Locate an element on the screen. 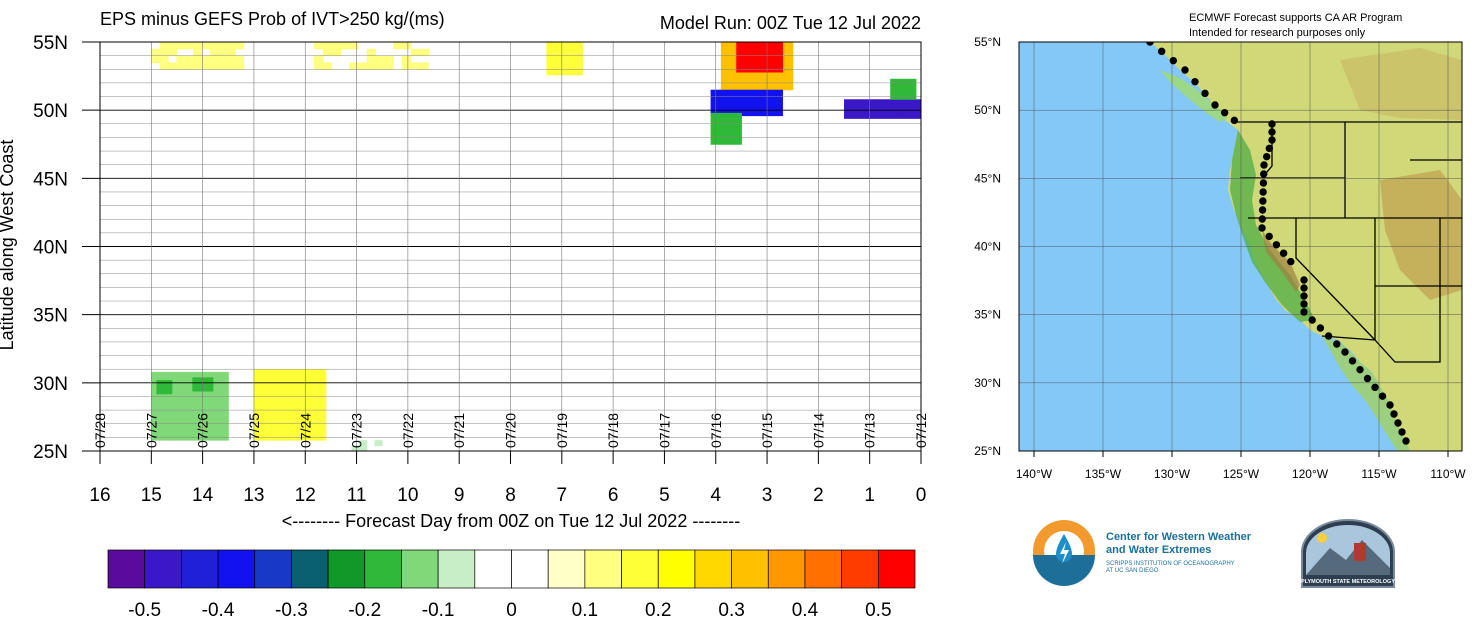 The height and width of the screenshot is (630, 1473). date-label: 07/15 is located at coordinates (767, 430).